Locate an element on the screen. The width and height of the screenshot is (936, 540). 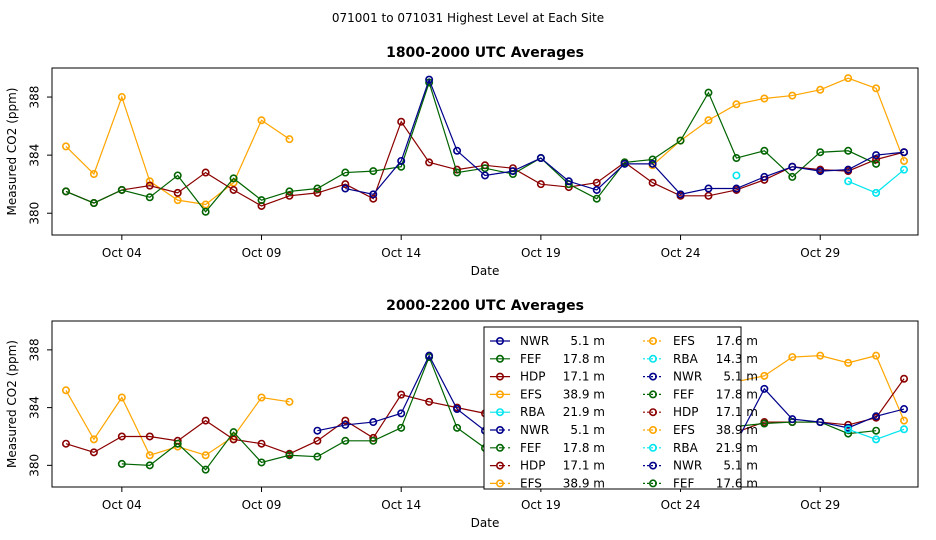
legend-entry: NWR 5.1 m is located at coordinates (547, 341).